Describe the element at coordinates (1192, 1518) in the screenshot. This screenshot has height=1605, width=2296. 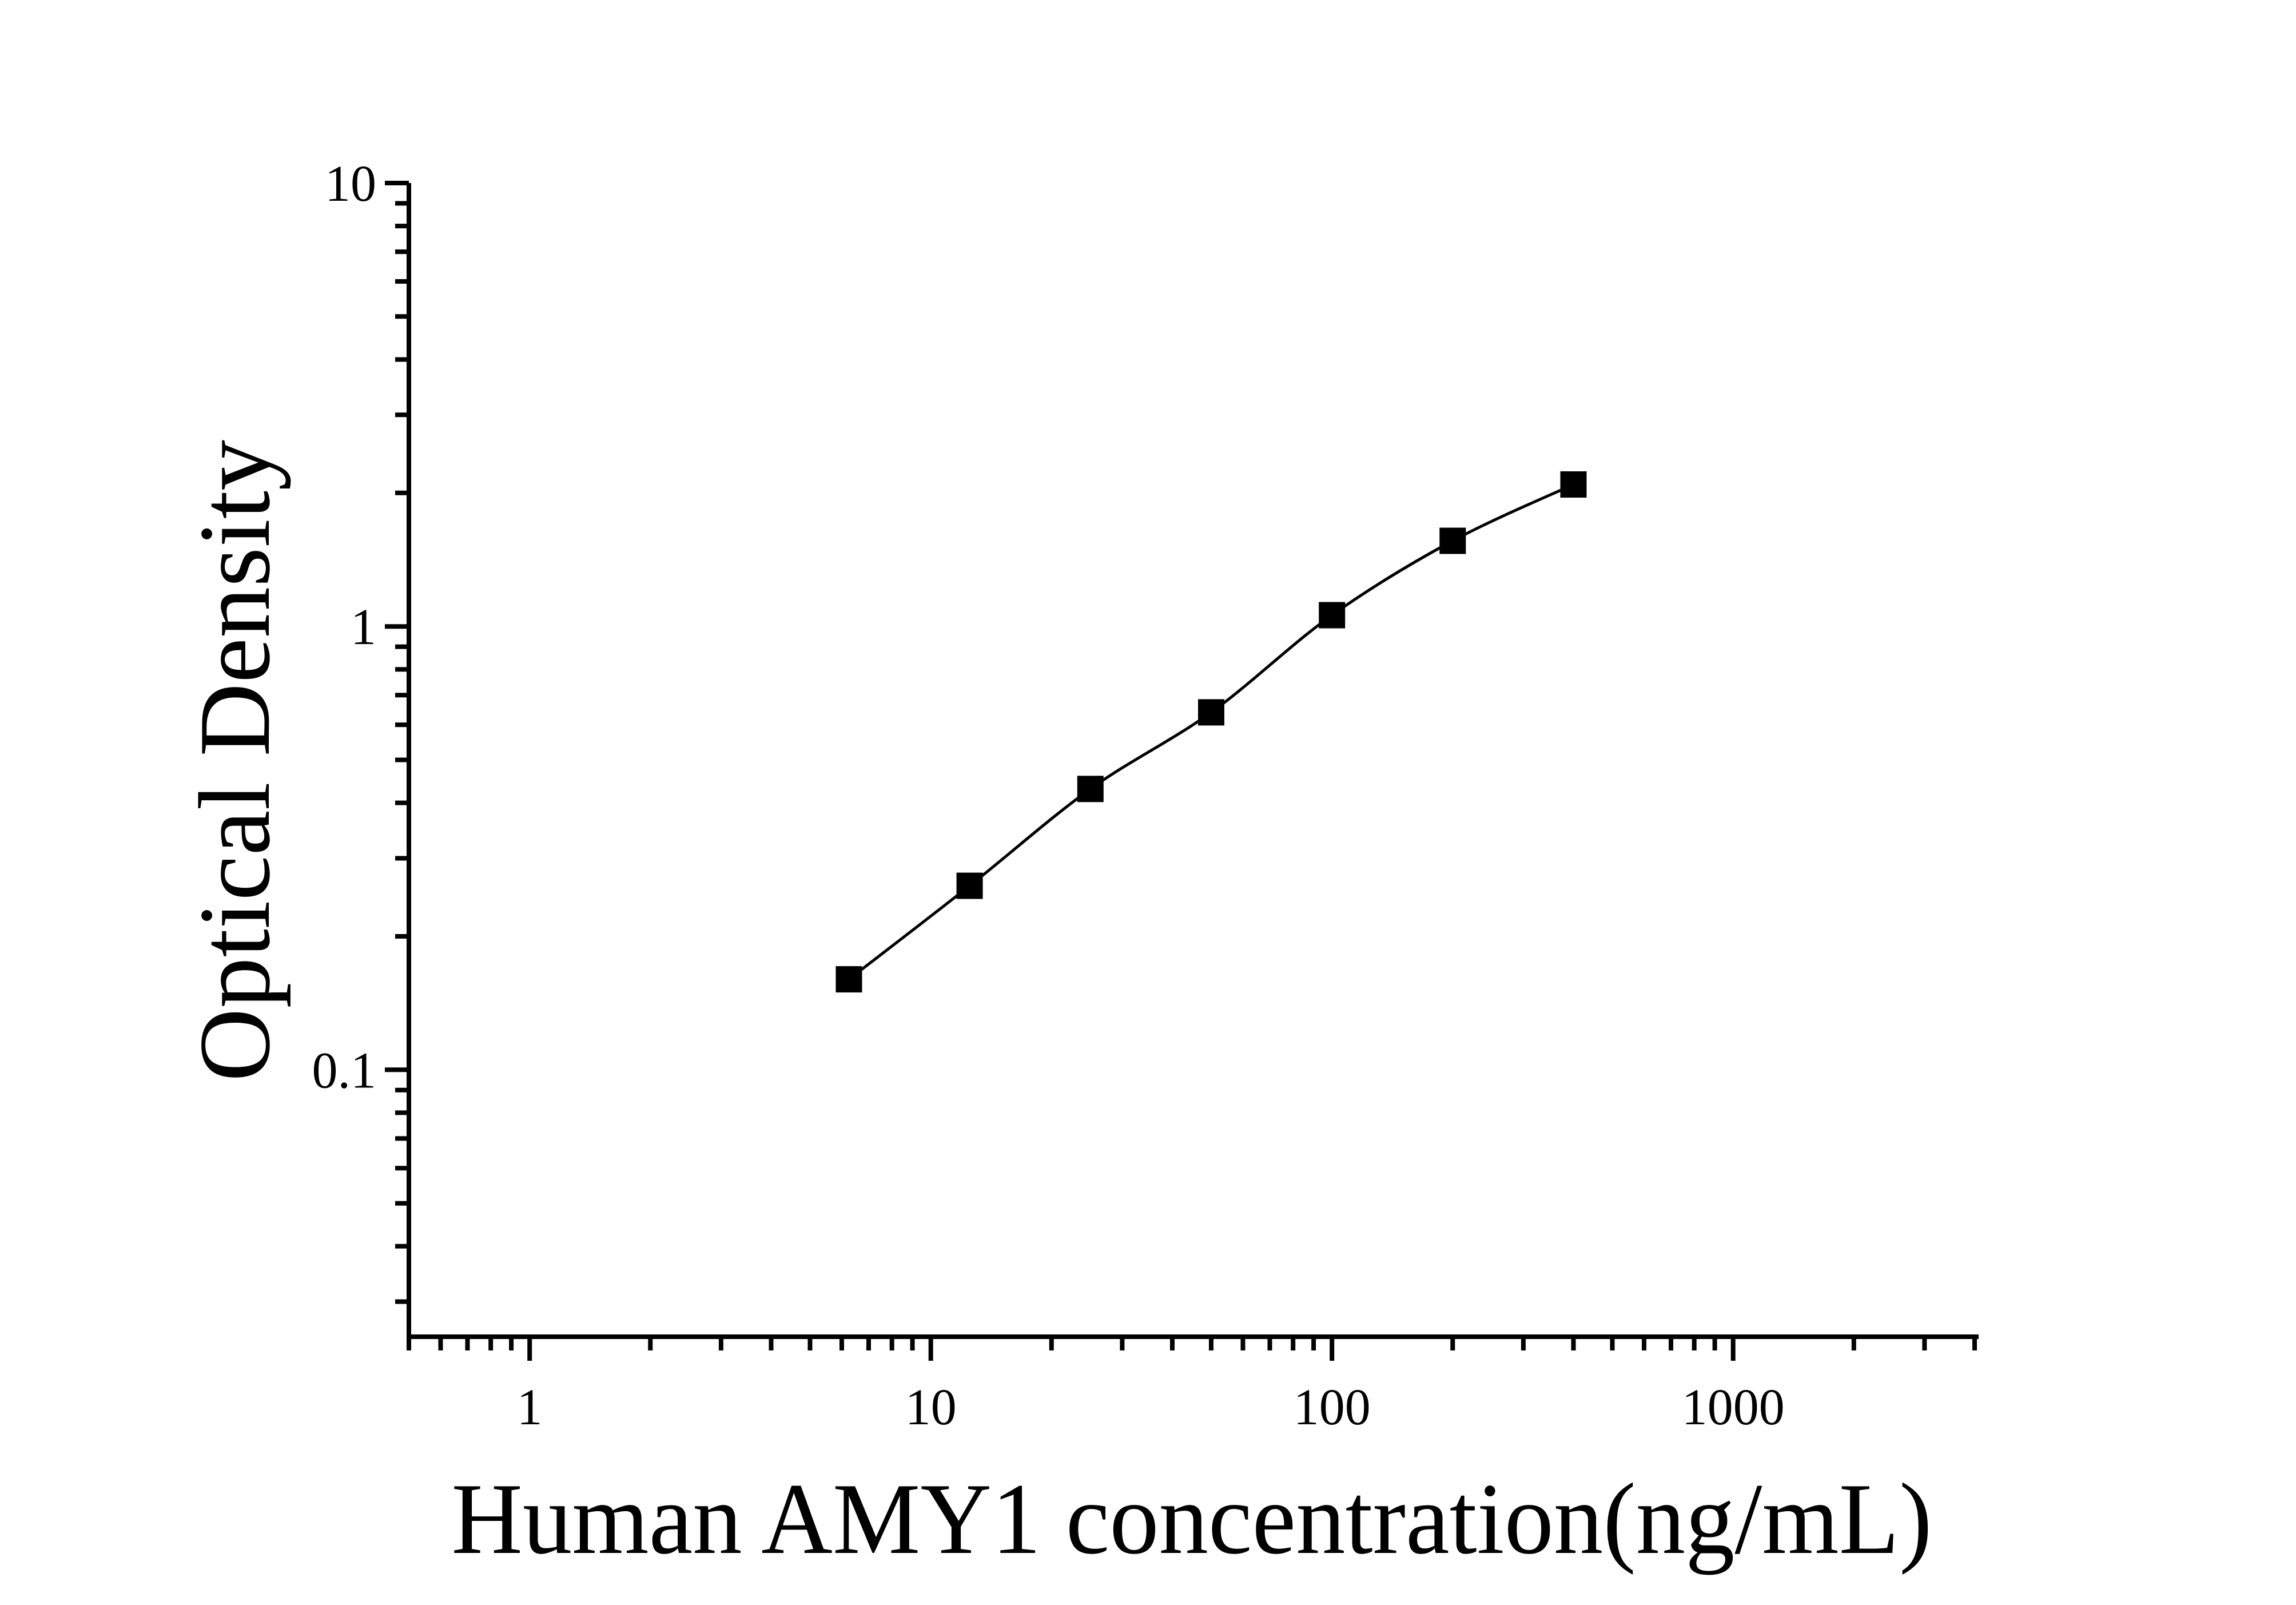
I see `x-axis-title: Human AMY1 concentration(ng/mL)` at that location.